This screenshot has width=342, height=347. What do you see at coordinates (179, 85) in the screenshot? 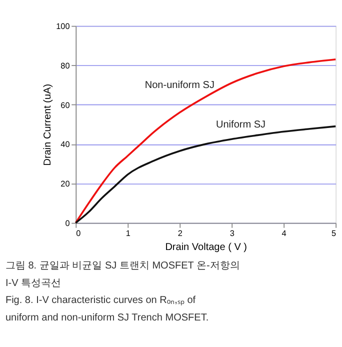
I see `series-label: Non-uniform SJ` at bounding box center [179, 85].